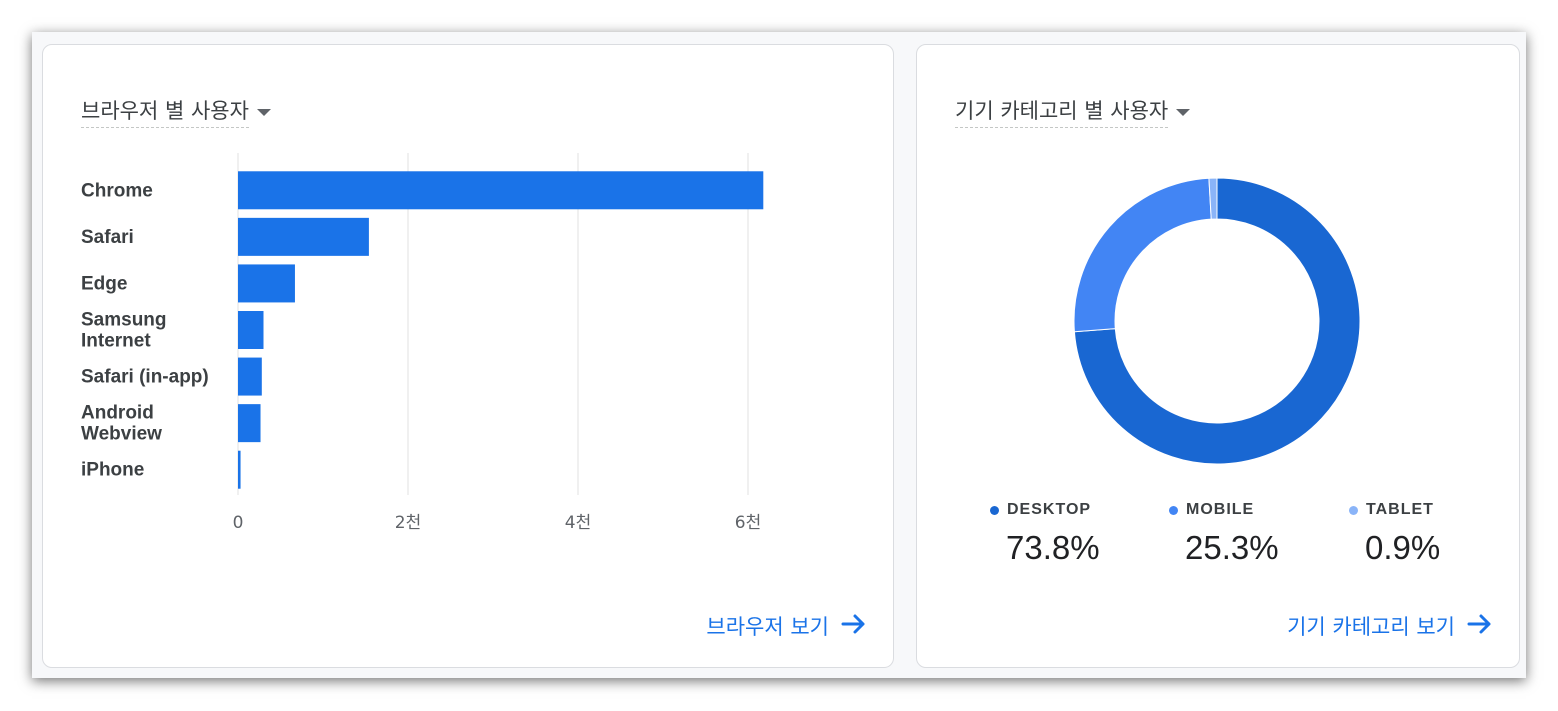  Describe the element at coordinates (1371, 627) in the screenshot. I see `view-device-categories-label: 기기 카테고리 보기` at that location.